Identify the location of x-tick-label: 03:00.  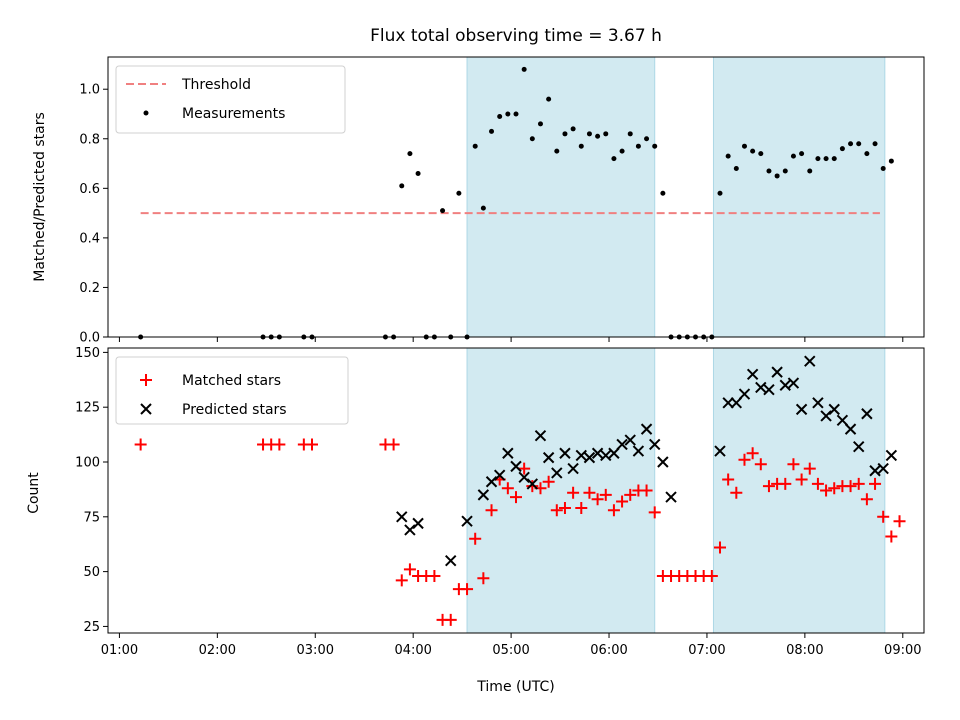
(315, 650).